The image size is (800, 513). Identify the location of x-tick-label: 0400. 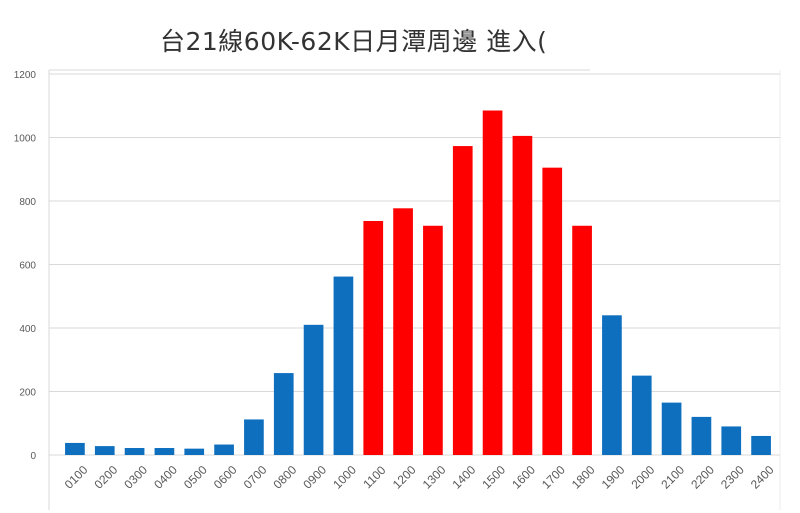
(165, 477).